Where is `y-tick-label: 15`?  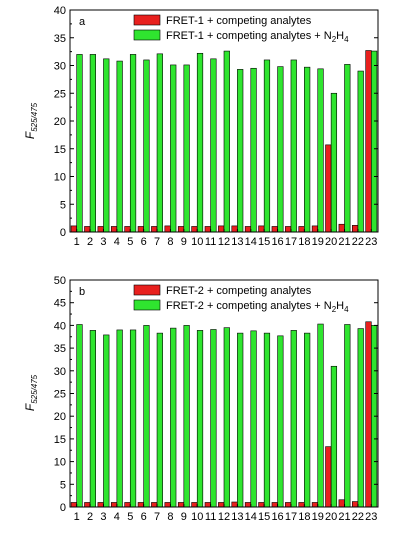
y-tick-label: 15 is located at coordinates (60, 150).